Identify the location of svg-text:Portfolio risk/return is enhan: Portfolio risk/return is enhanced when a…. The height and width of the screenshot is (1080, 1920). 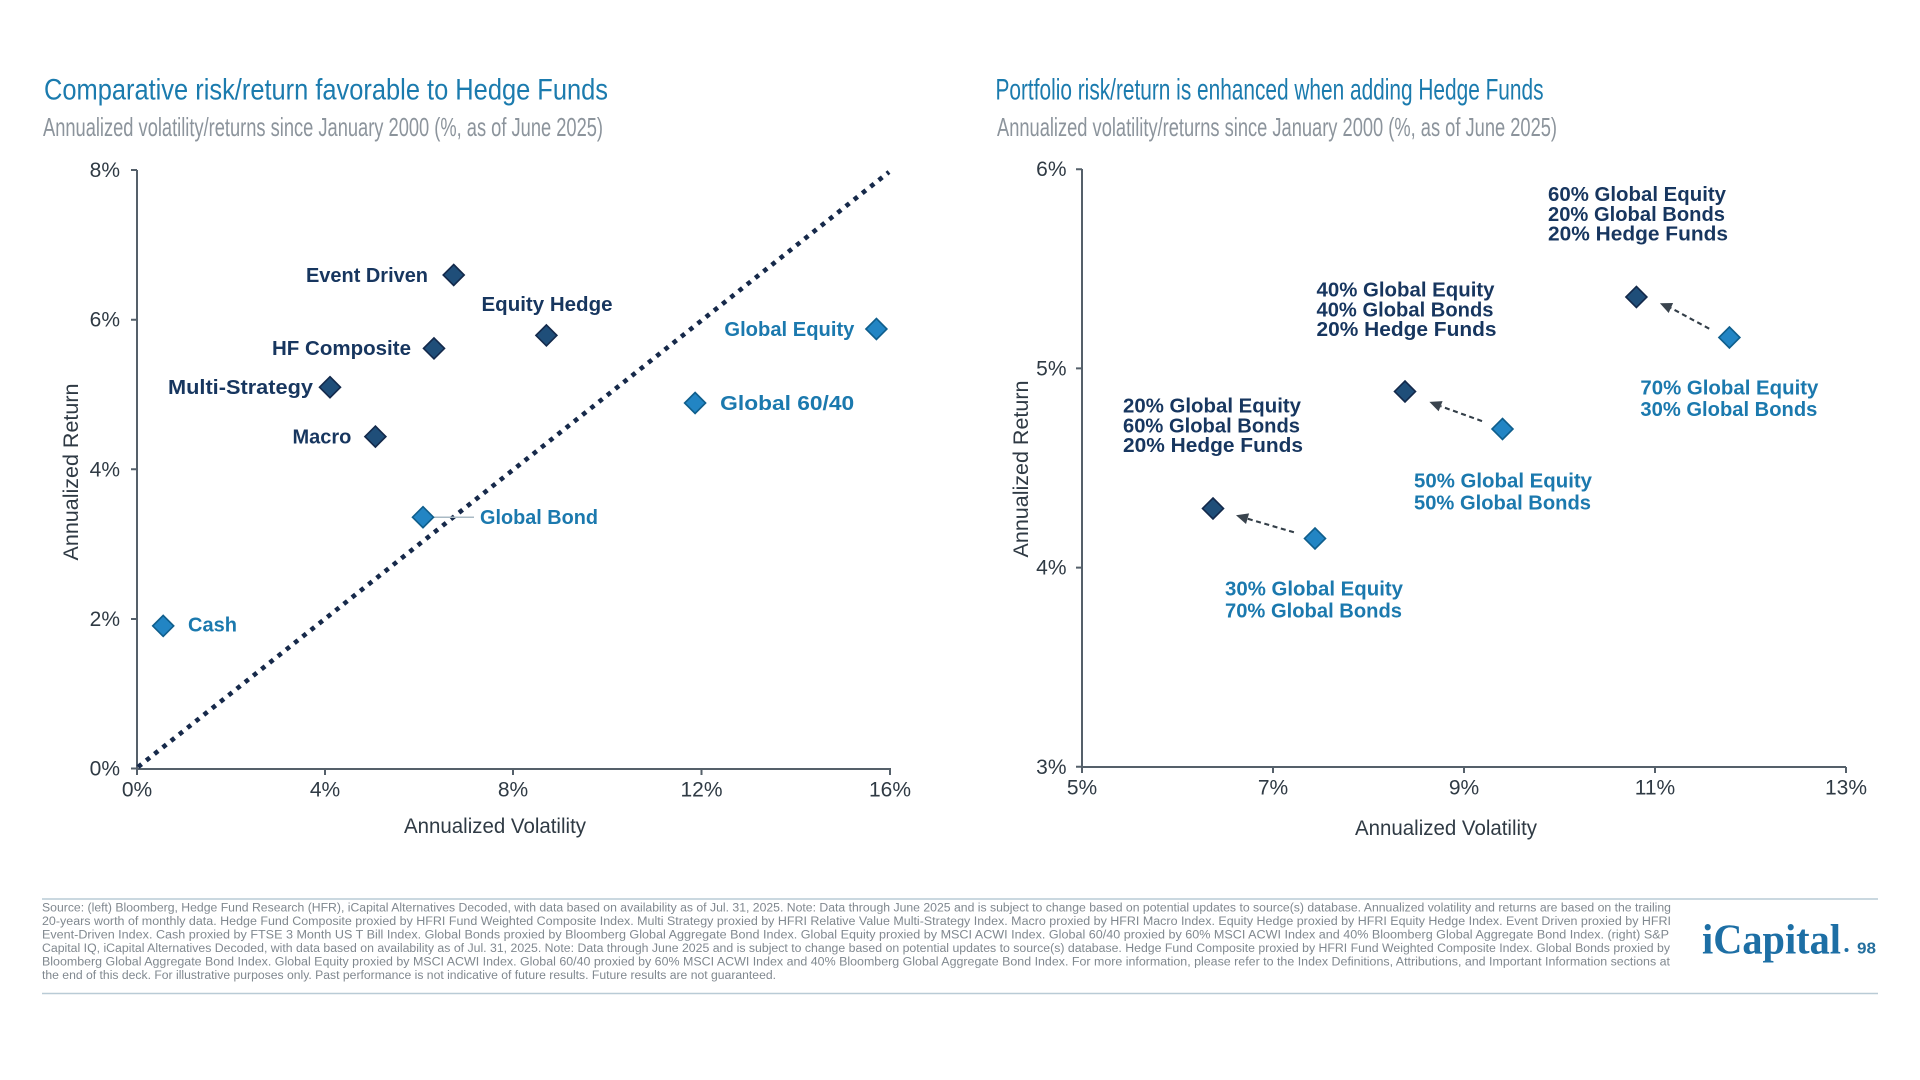
(1270, 90).